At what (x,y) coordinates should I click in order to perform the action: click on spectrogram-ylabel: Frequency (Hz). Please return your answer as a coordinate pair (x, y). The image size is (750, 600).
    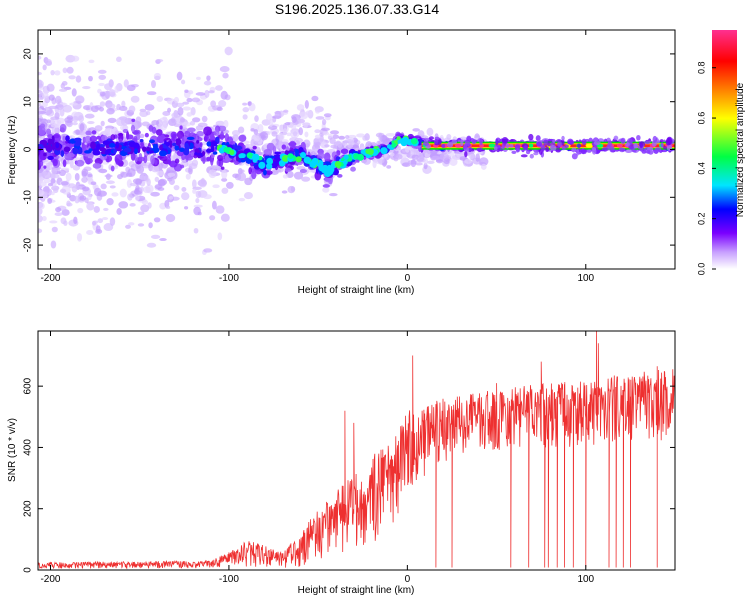
    Looking at the image, I should click on (12, 150).